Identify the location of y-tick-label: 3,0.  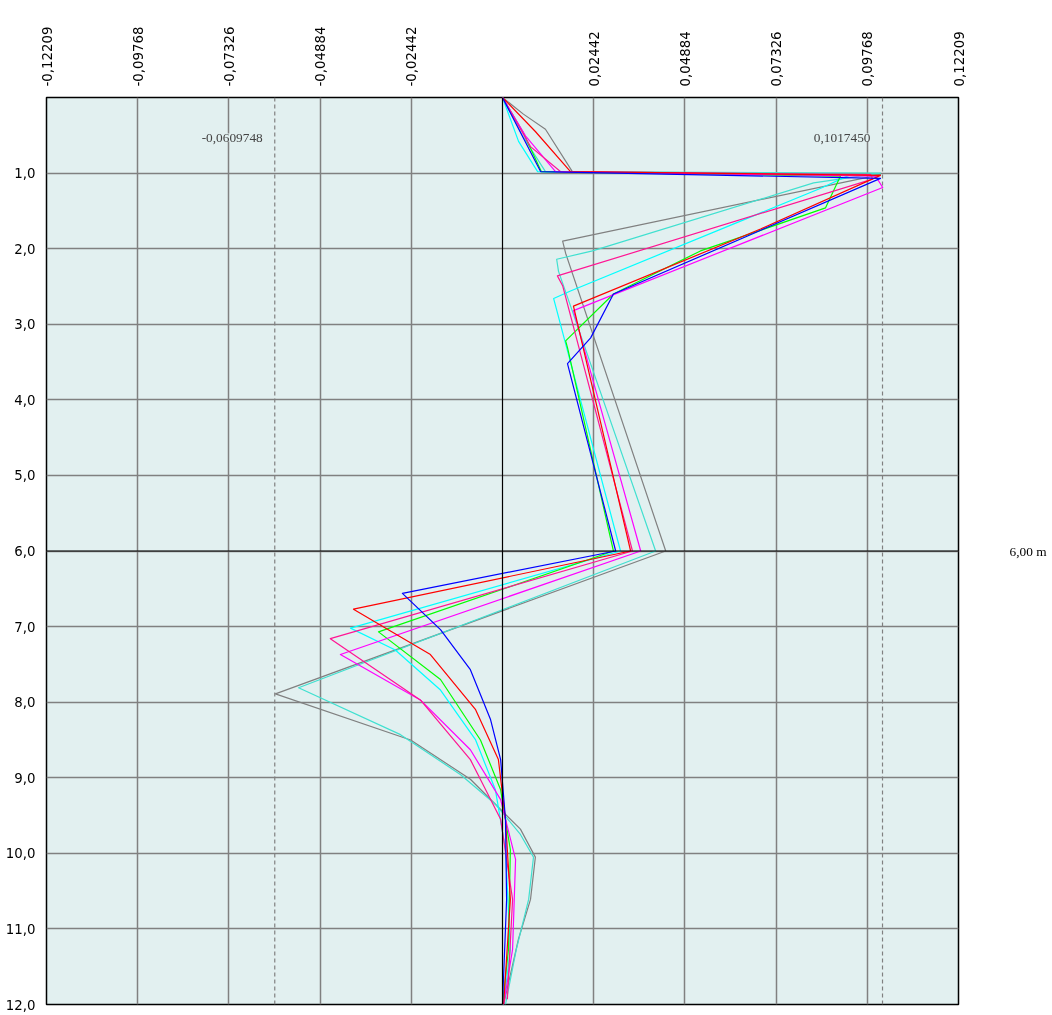
(25, 325).